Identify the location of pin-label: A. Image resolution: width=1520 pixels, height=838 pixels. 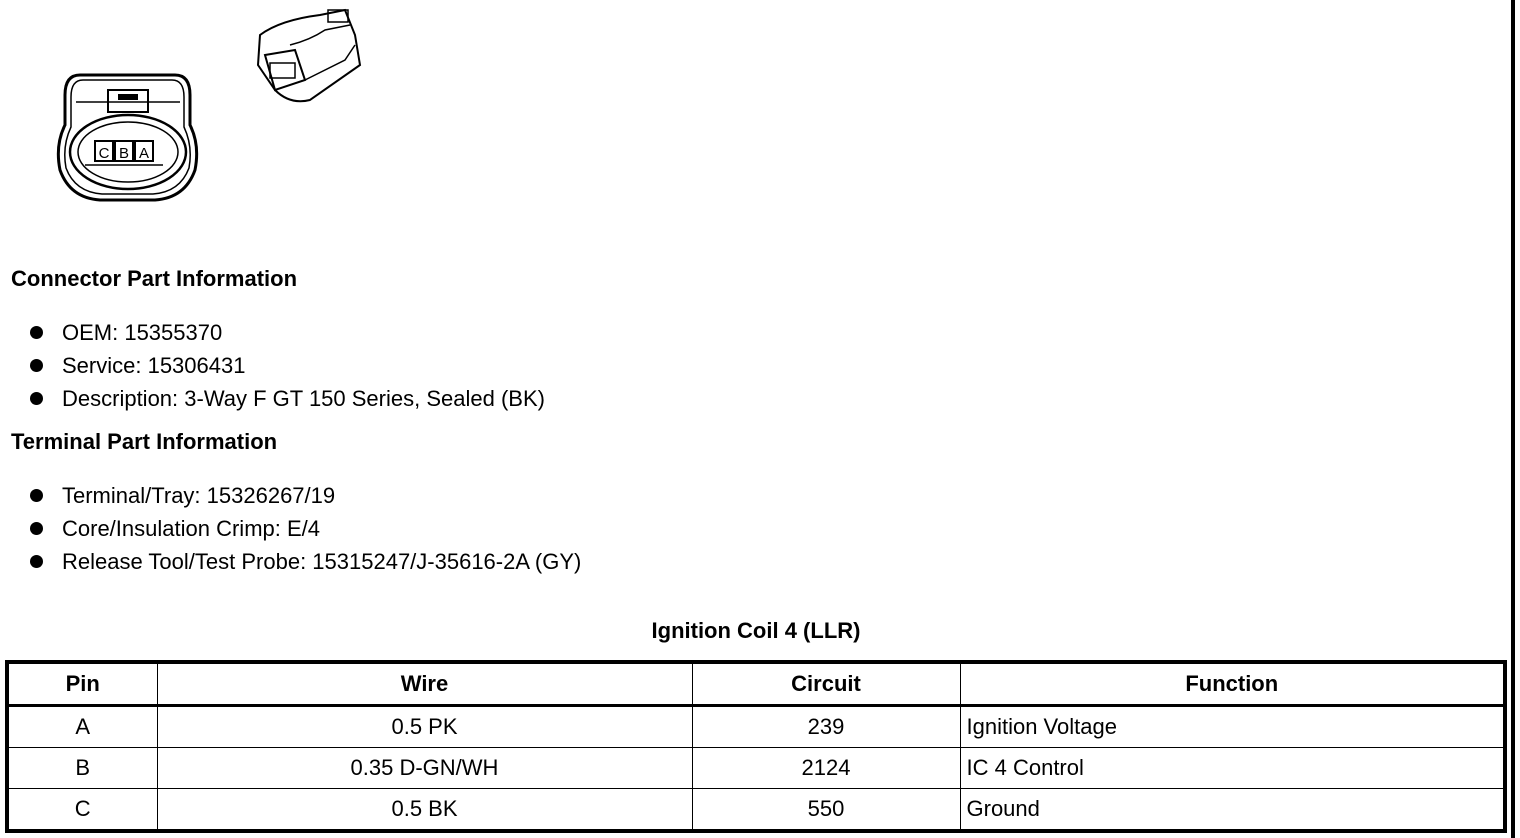
(144, 153).